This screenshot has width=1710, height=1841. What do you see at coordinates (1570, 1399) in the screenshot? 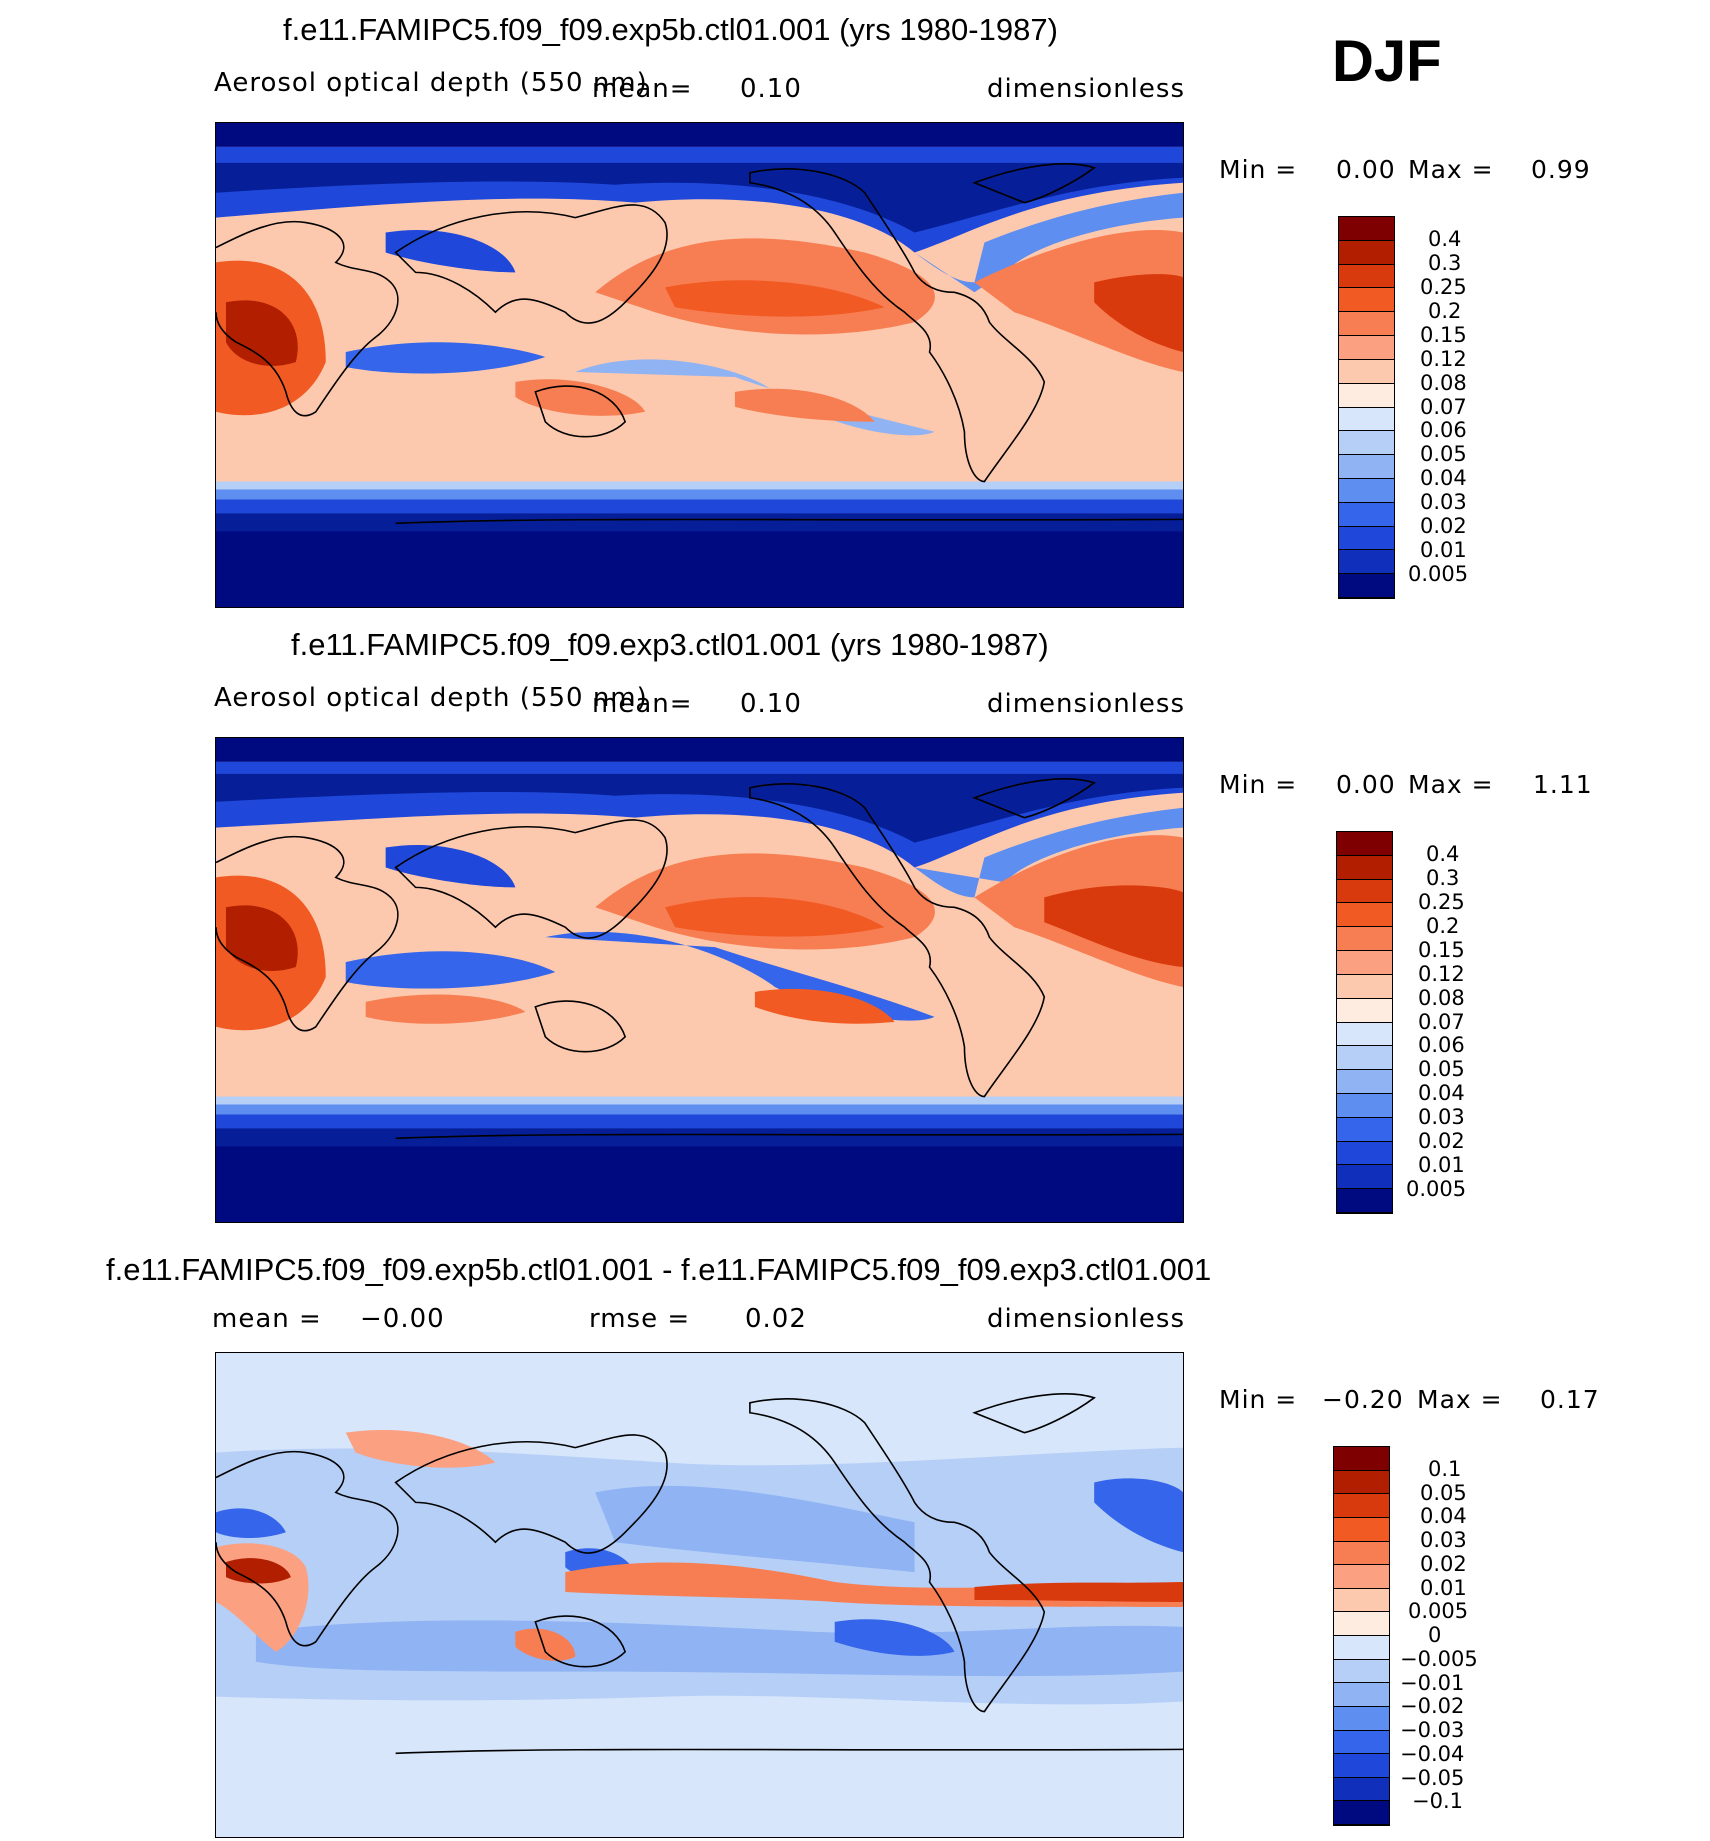
I see `panel-bottom-max-value: 0.17` at bounding box center [1570, 1399].